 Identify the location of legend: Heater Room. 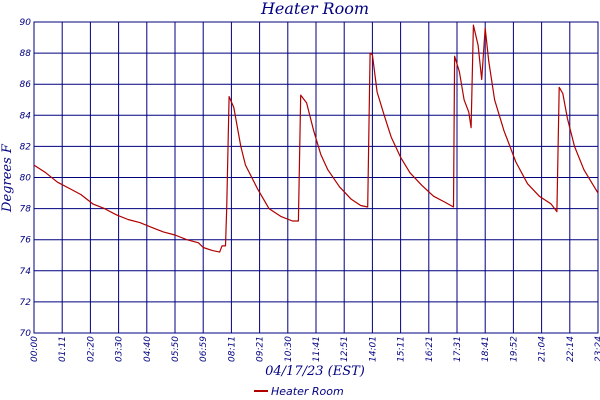
(299, 391).